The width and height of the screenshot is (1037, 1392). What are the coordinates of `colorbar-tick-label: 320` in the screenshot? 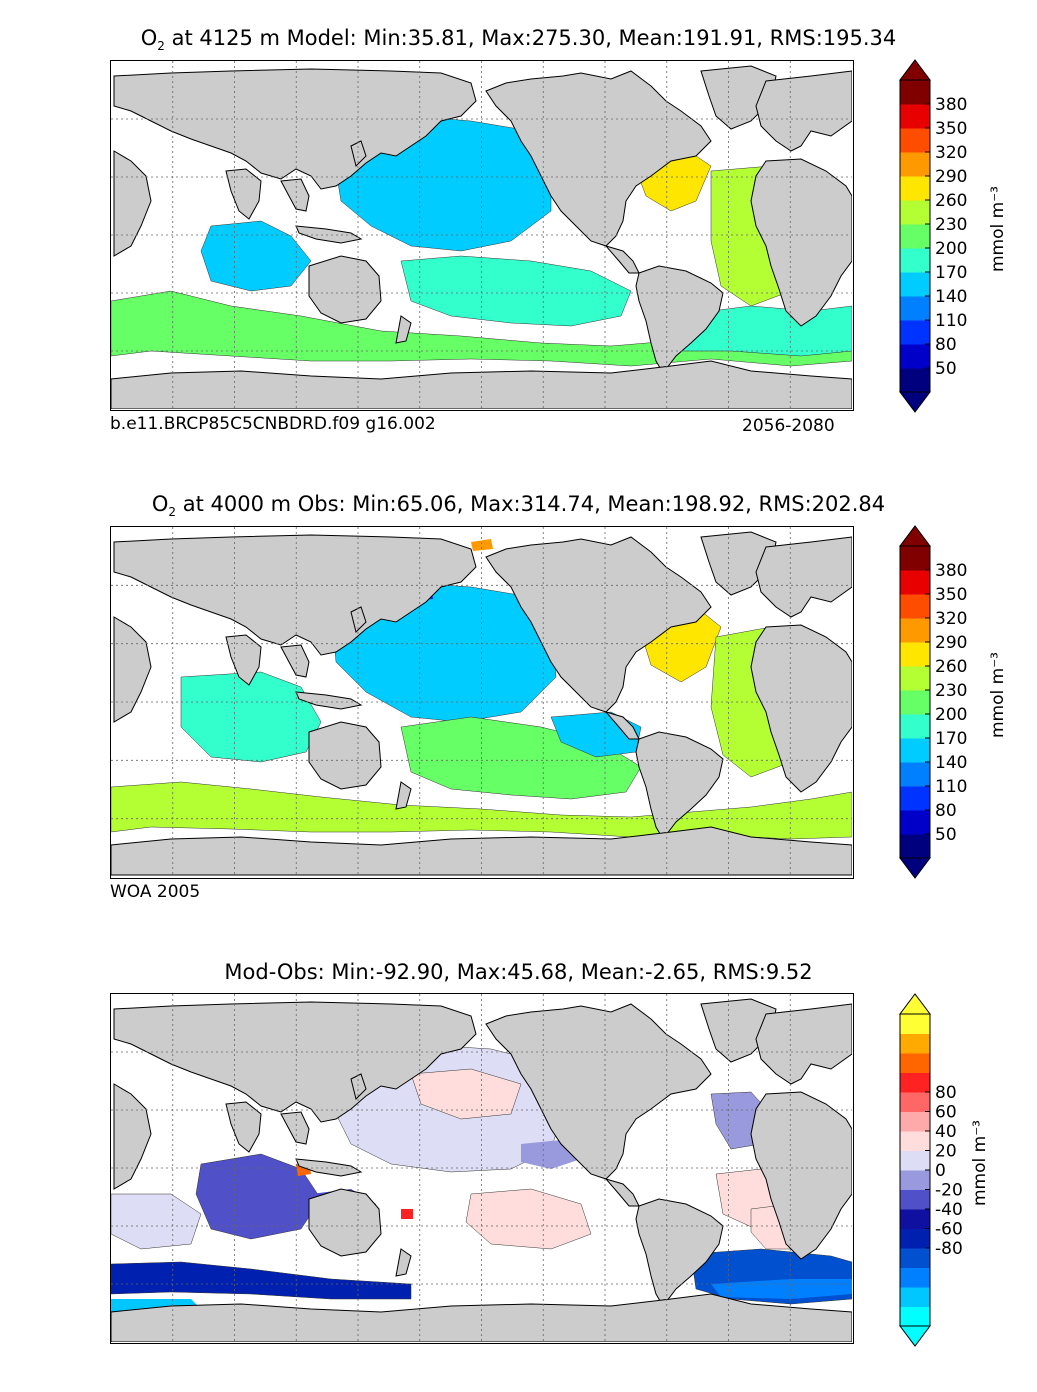 It's located at (951, 619).